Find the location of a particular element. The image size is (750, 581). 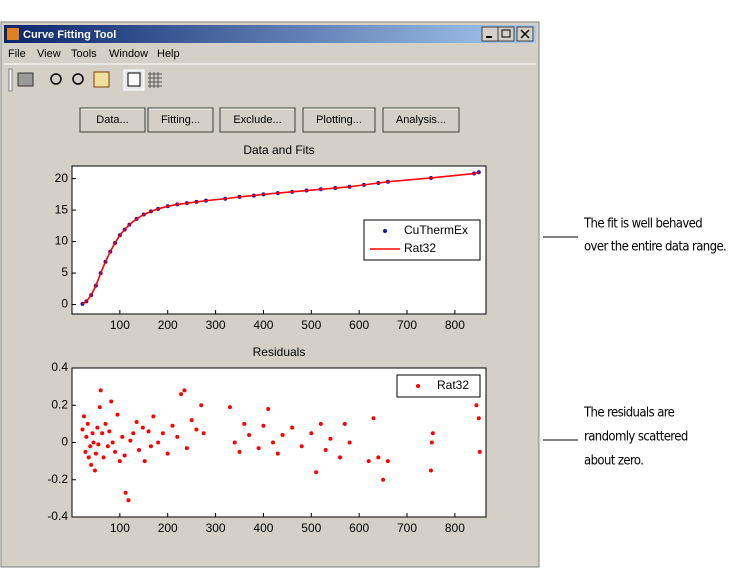

title-bar is located at coordinates (270, 34).